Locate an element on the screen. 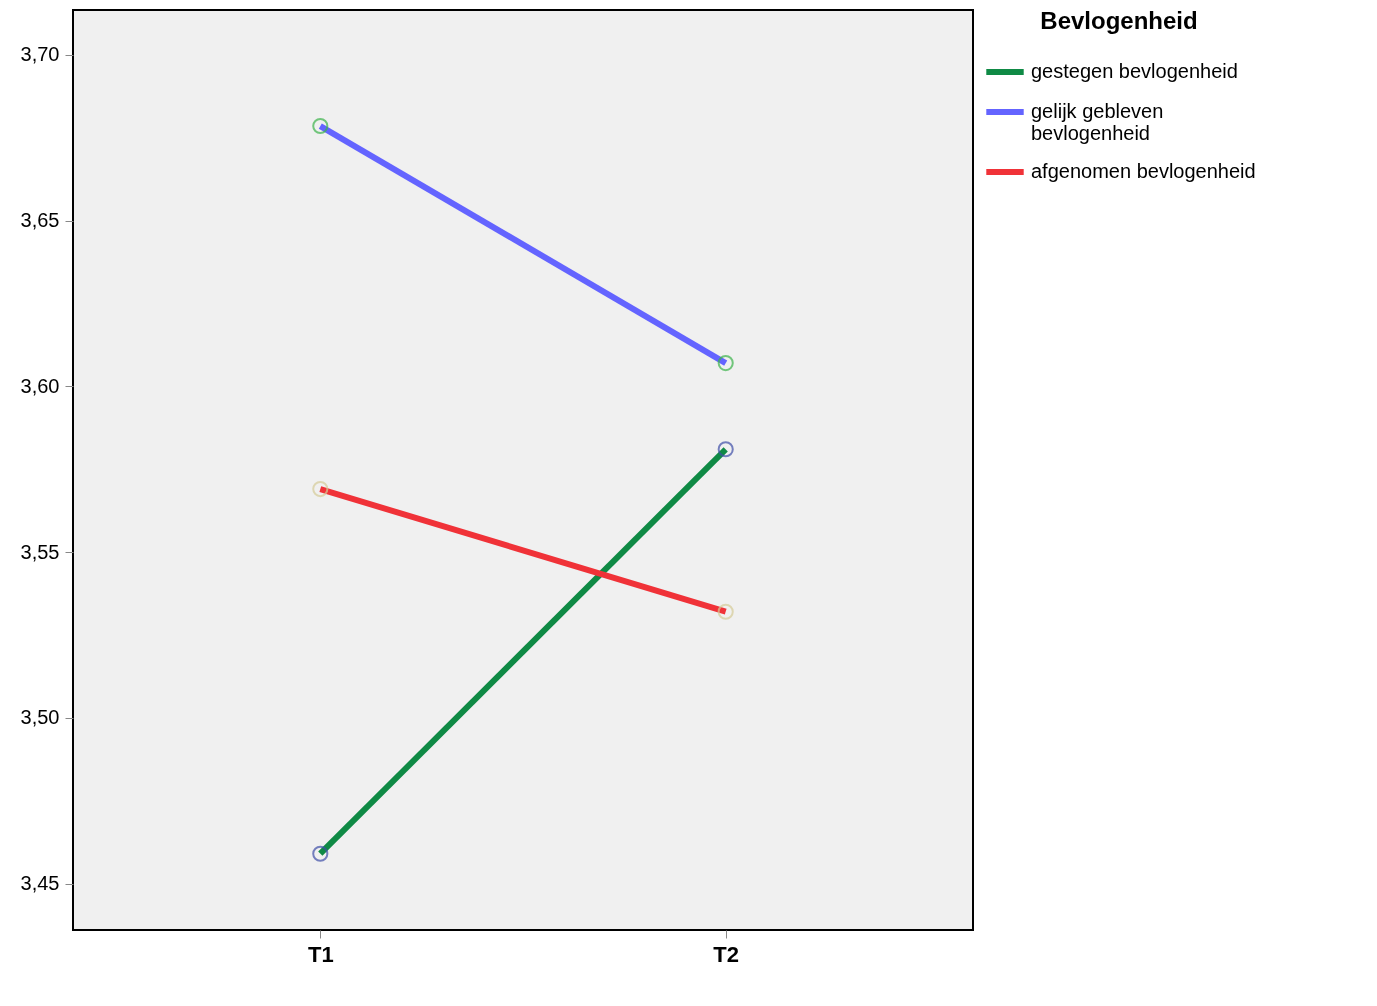 The image size is (1377, 1006). legend-title: Bevlogenheid is located at coordinates (1119, 20).